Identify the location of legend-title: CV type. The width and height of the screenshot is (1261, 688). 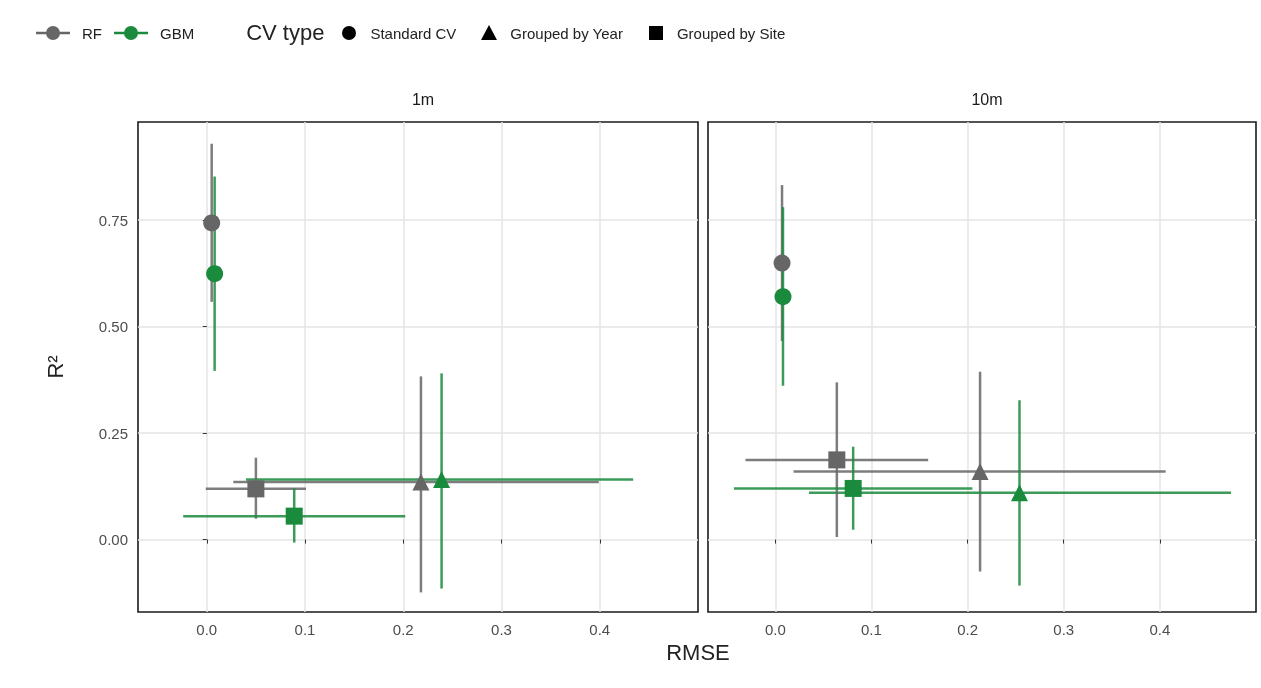
(285, 33).